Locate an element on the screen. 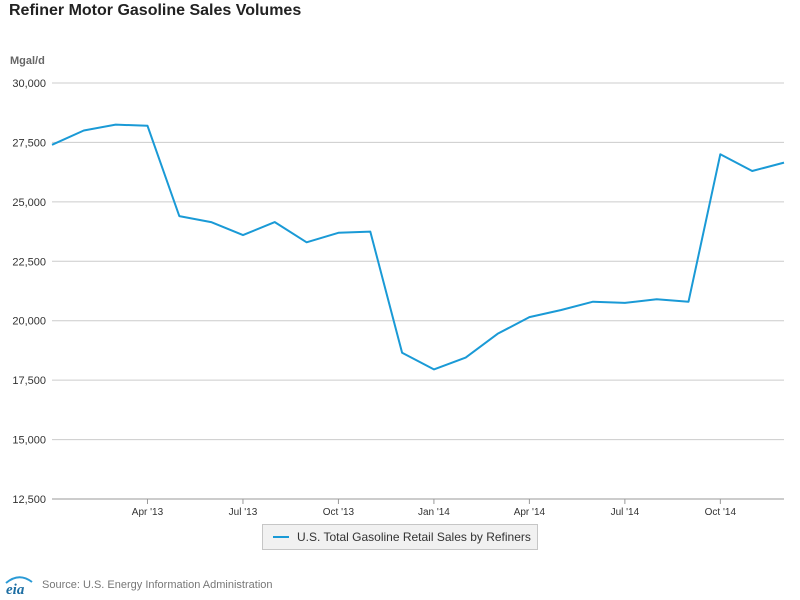 This screenshot has height=600, width=800. eia-logo-icon: eia is located at coordinates (19, 586).